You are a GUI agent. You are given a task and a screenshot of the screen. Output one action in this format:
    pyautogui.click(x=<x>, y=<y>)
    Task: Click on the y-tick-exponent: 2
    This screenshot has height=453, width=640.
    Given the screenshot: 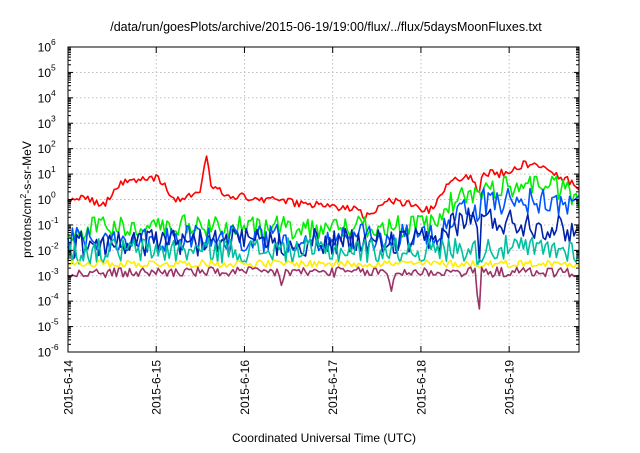 What is the action you would take?
    pyautogui.click(x=53, y=144)
    